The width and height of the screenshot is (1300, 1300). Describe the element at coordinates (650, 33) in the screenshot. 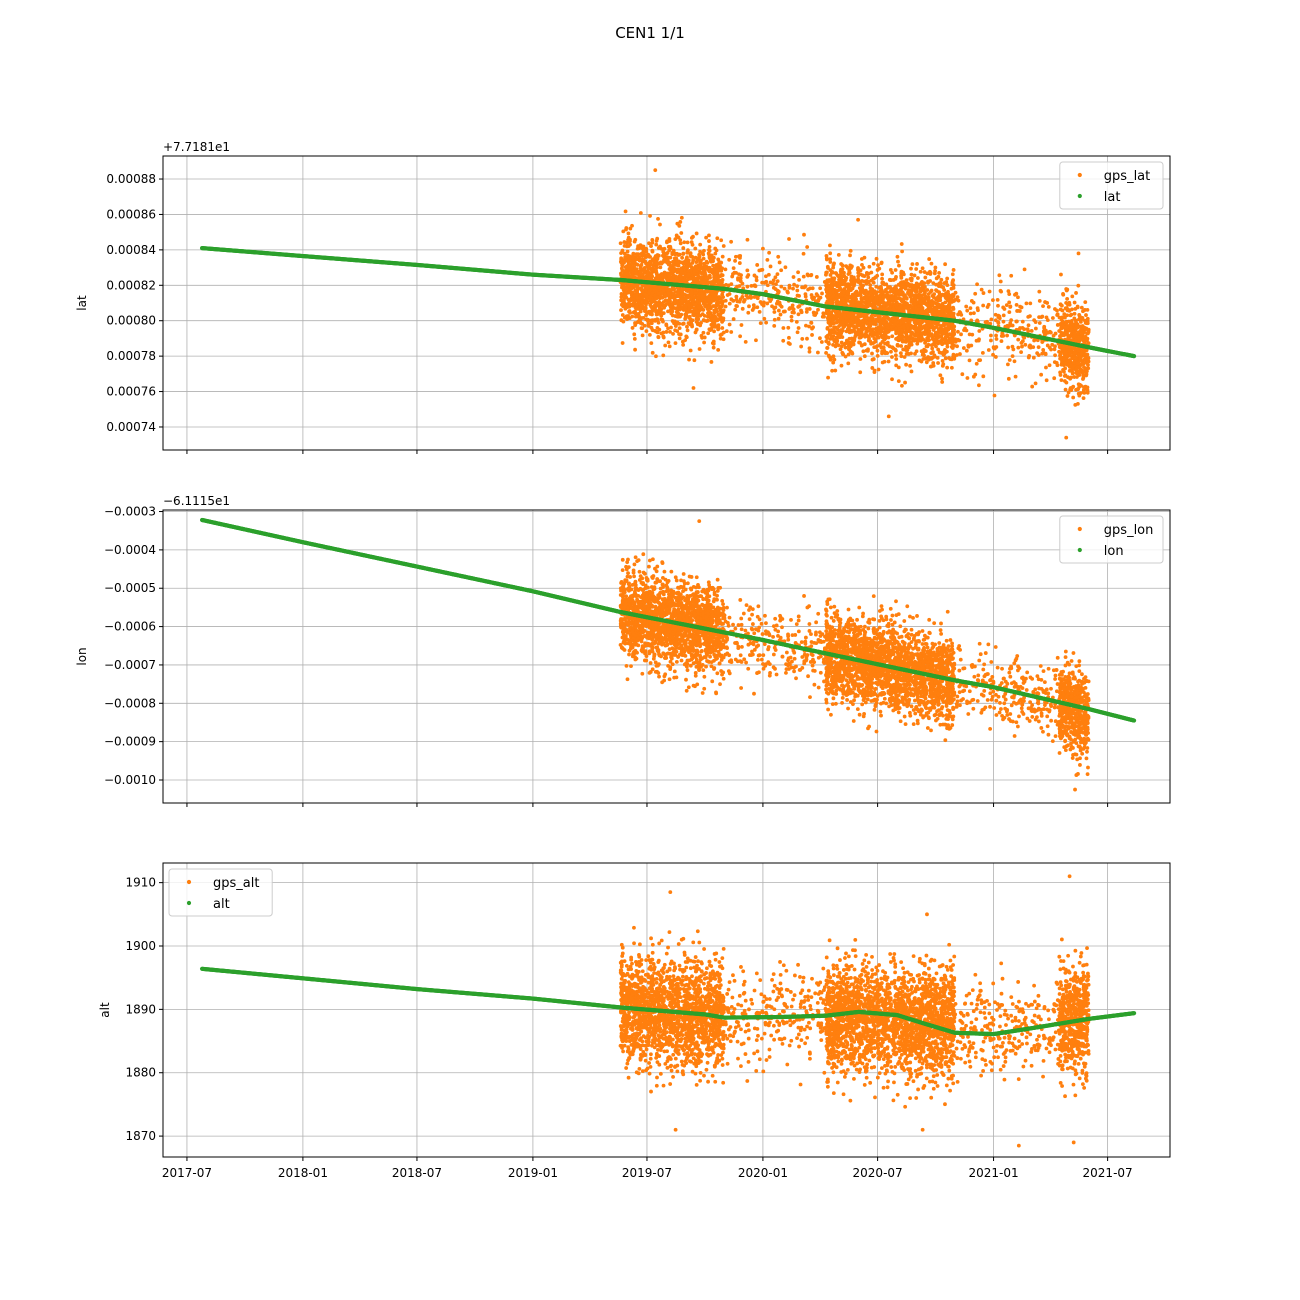

I see `figure-title: CEN1 1/1` at that location.